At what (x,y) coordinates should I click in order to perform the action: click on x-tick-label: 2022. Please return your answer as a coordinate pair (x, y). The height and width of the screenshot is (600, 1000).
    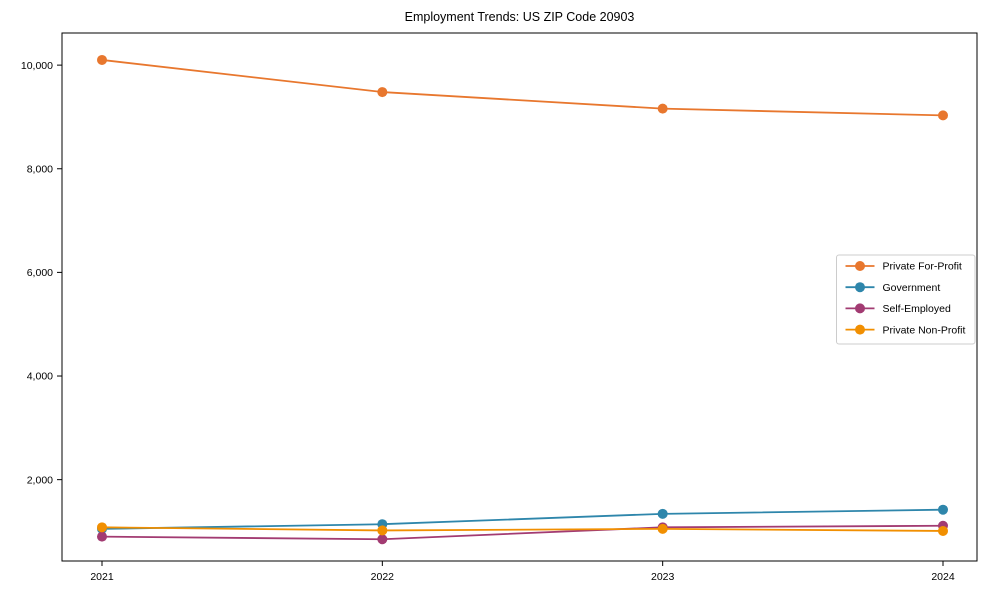
    Looking at the image, I should click on (383, 577).